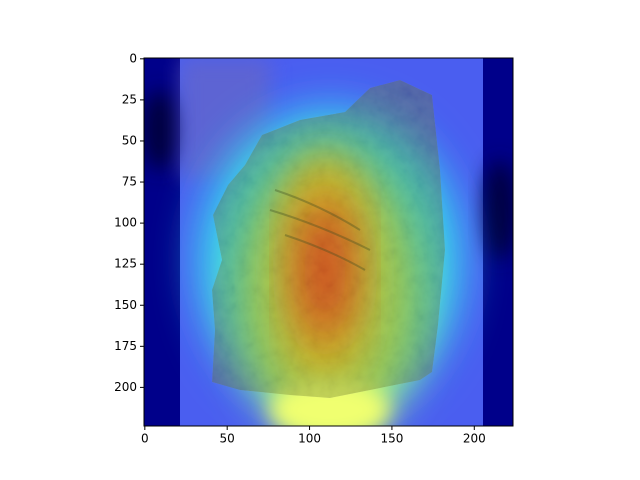 This screenshot has height=480, width=640. What do you see at coordinates (129, 140) in the screenshot?
I see `y-tick-label: 50` at bounding box center [129, 140].